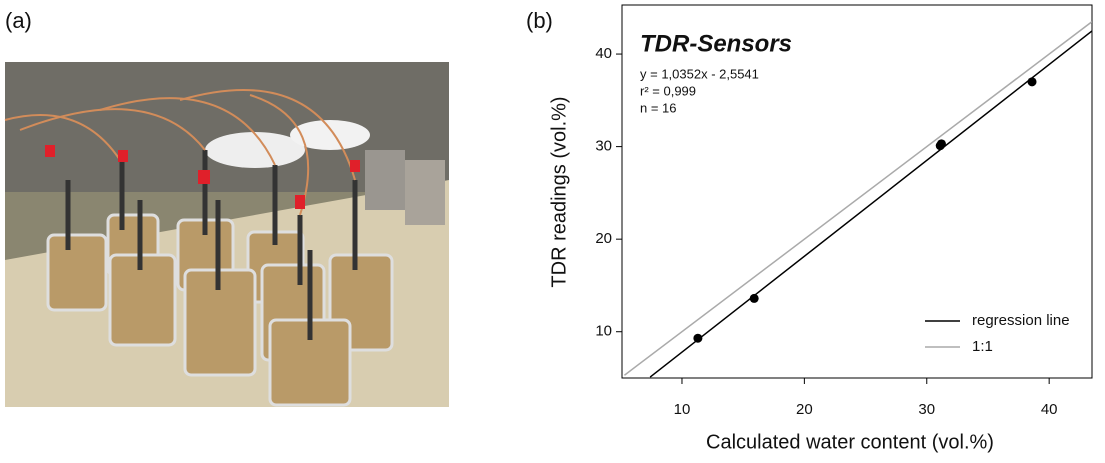 Image resolution: width=1105 pixels, height=463 pixels. Describe the element at coordinates (982, 346) in the screenshot. I see `legend-label: 1:1` at that location.